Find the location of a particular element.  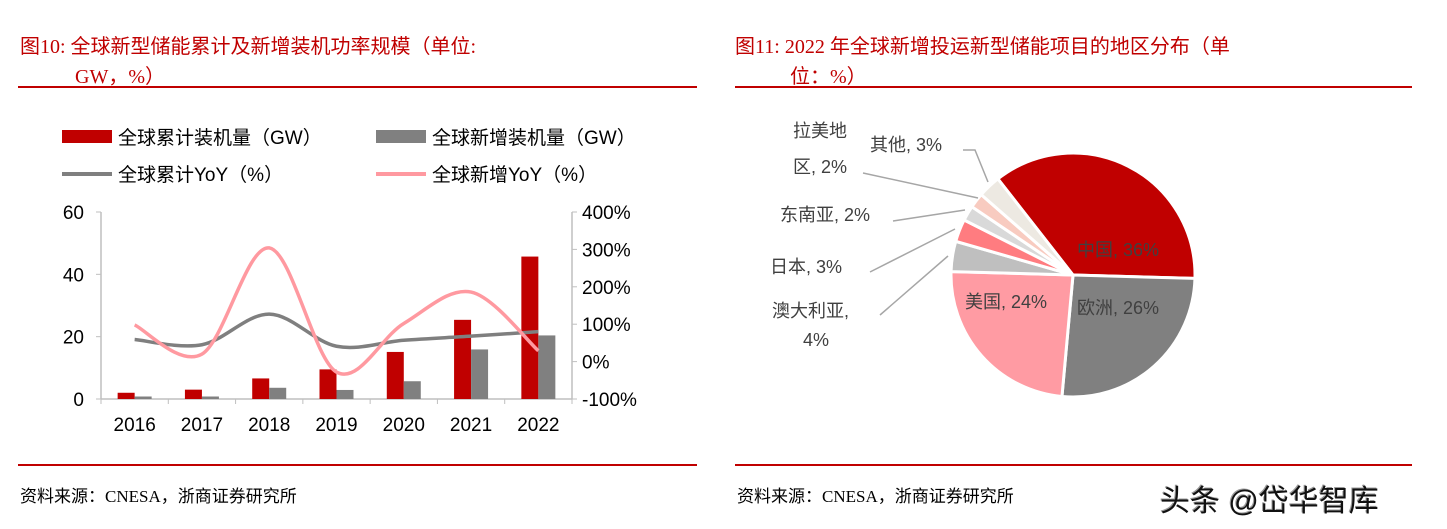

y2-tick-label: -100% is located at coordinates (609, 400).